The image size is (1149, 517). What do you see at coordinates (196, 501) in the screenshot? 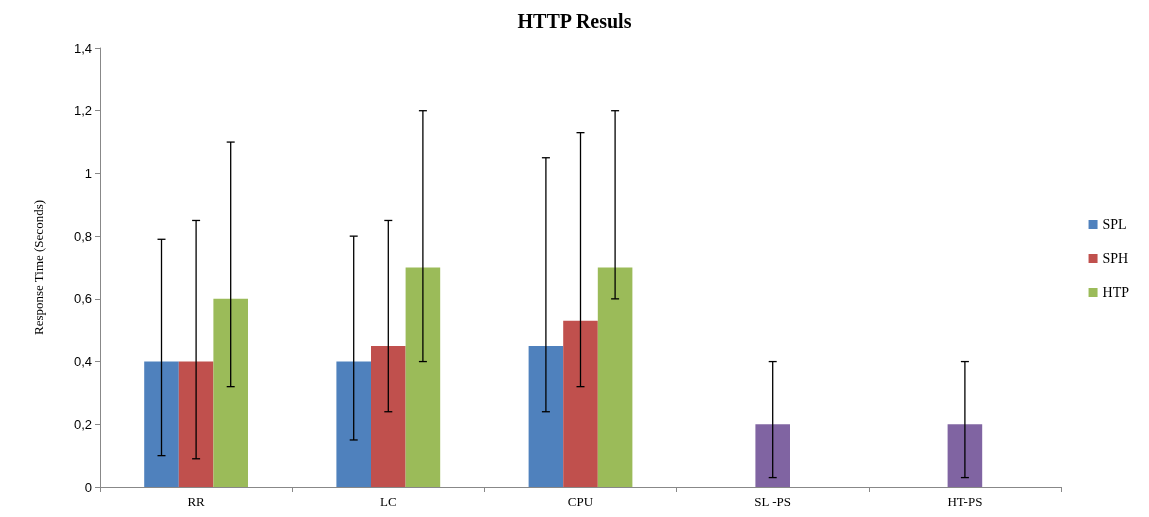
I see `x-tick-label: RR` at bounding box center [196, 501].